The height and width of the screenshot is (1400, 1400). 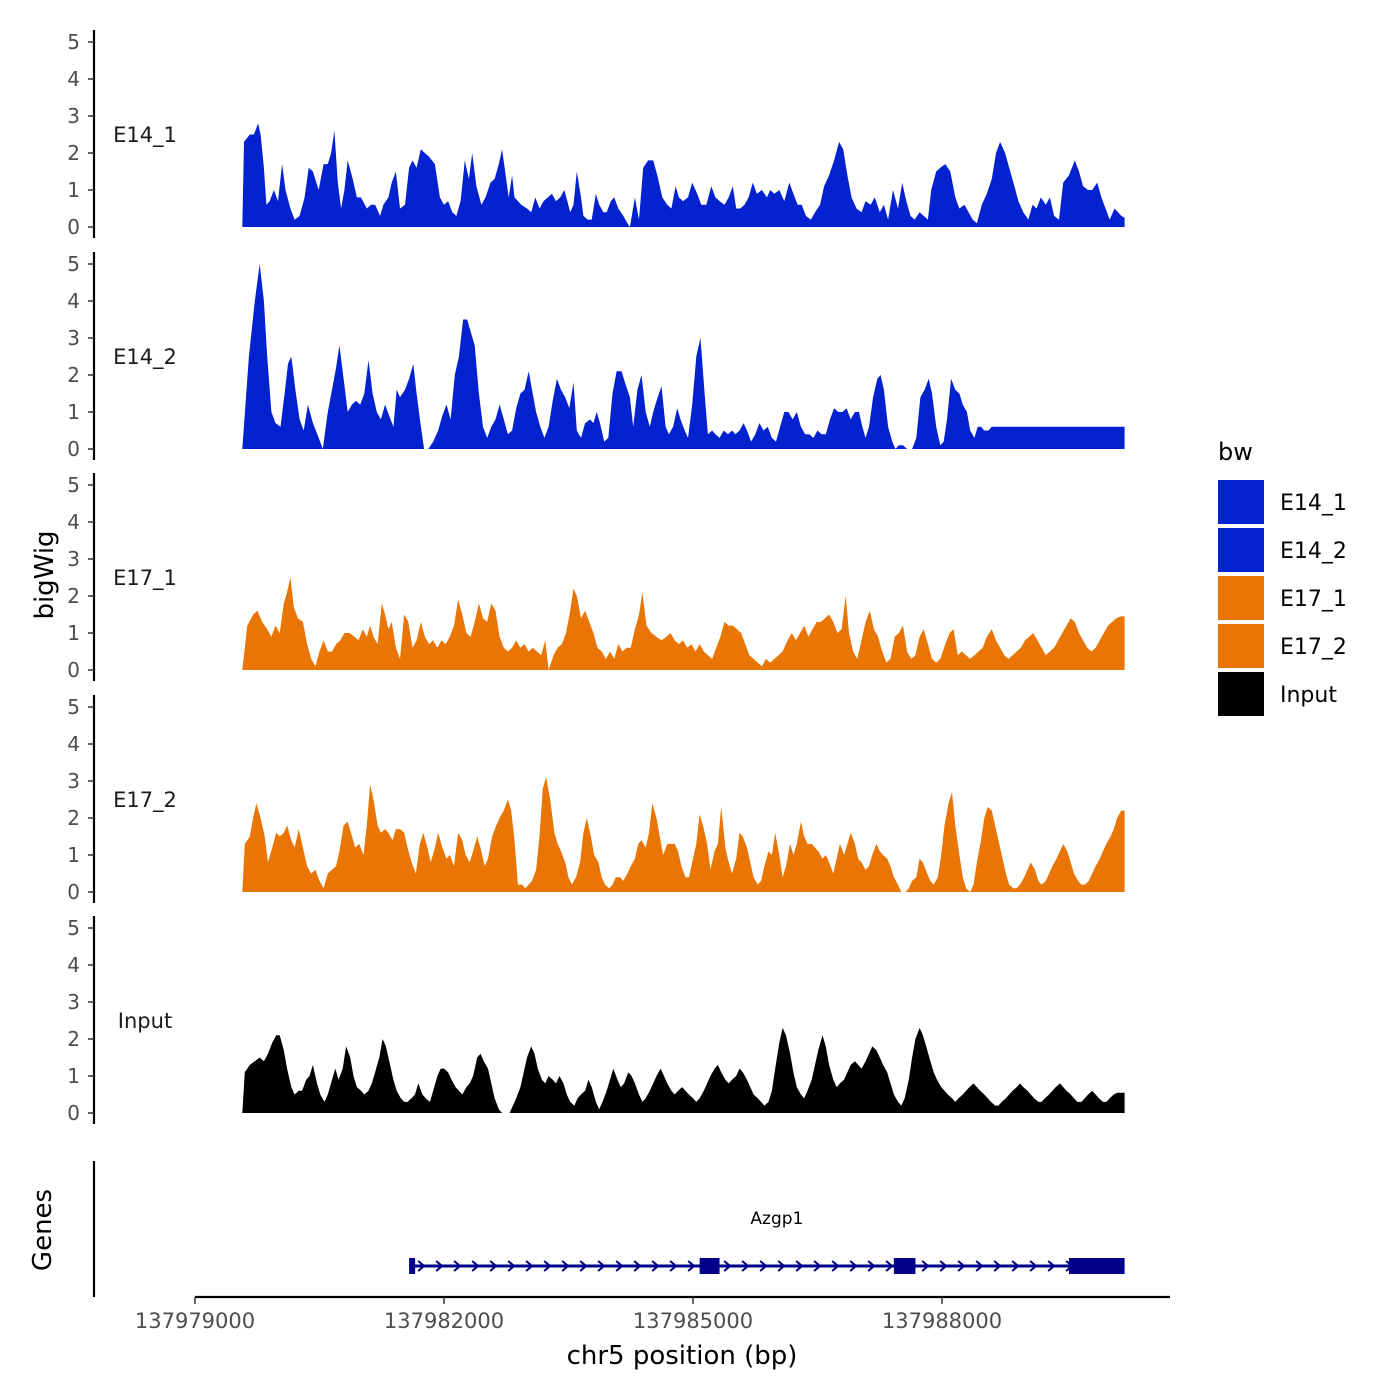 I want to click on legend-label: Input, so click(x=1308, y=695).